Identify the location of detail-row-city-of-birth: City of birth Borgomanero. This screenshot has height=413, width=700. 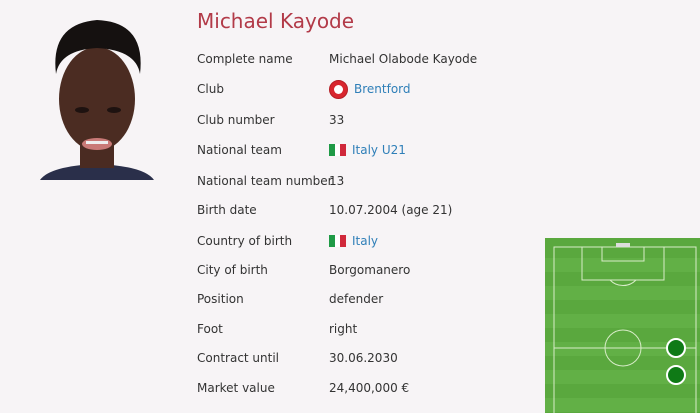
(362, 270).